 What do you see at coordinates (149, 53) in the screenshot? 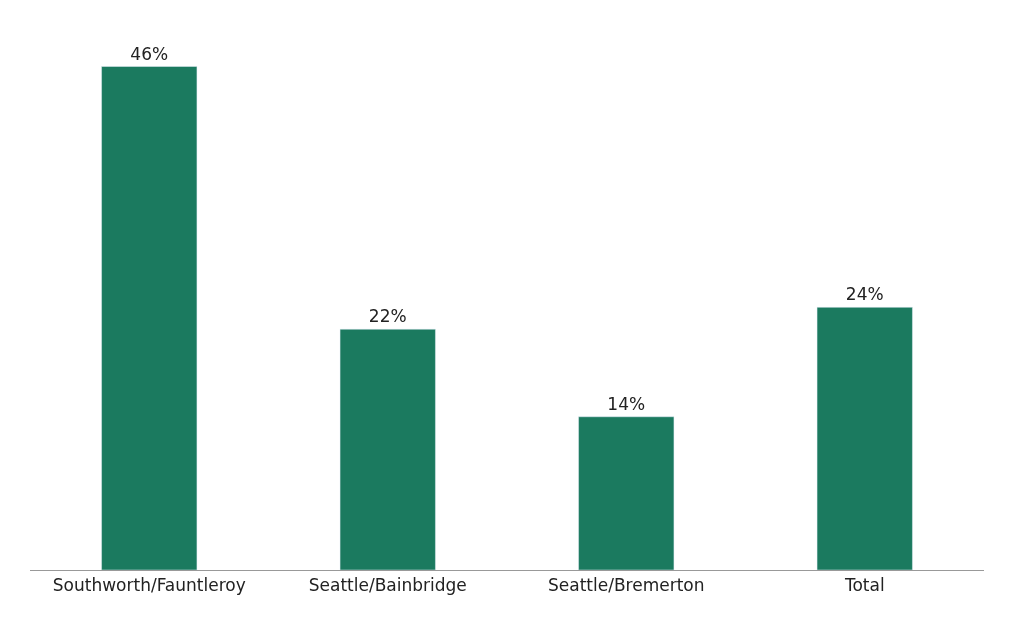
I see `data-label: 46%` at bounding box center [149, 53].